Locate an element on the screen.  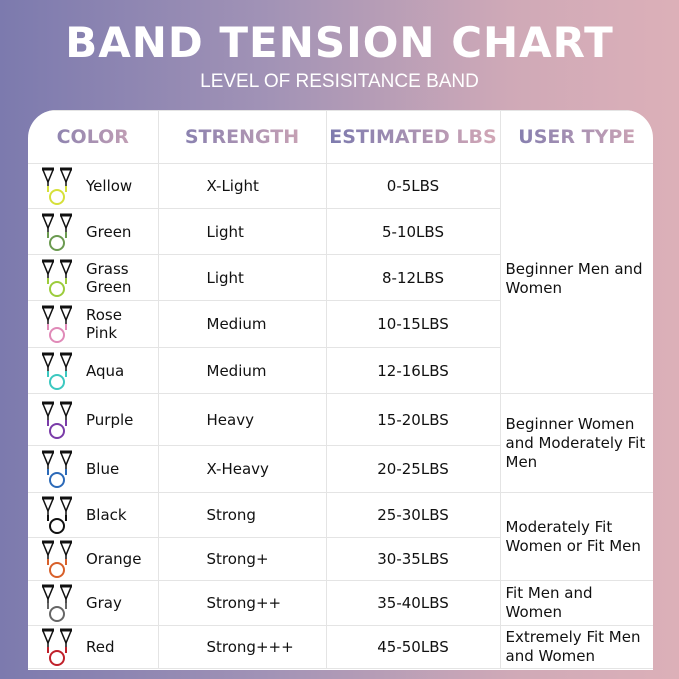
header-estimated-lbs: Estimated LBS is located at coordinates (413, 137).